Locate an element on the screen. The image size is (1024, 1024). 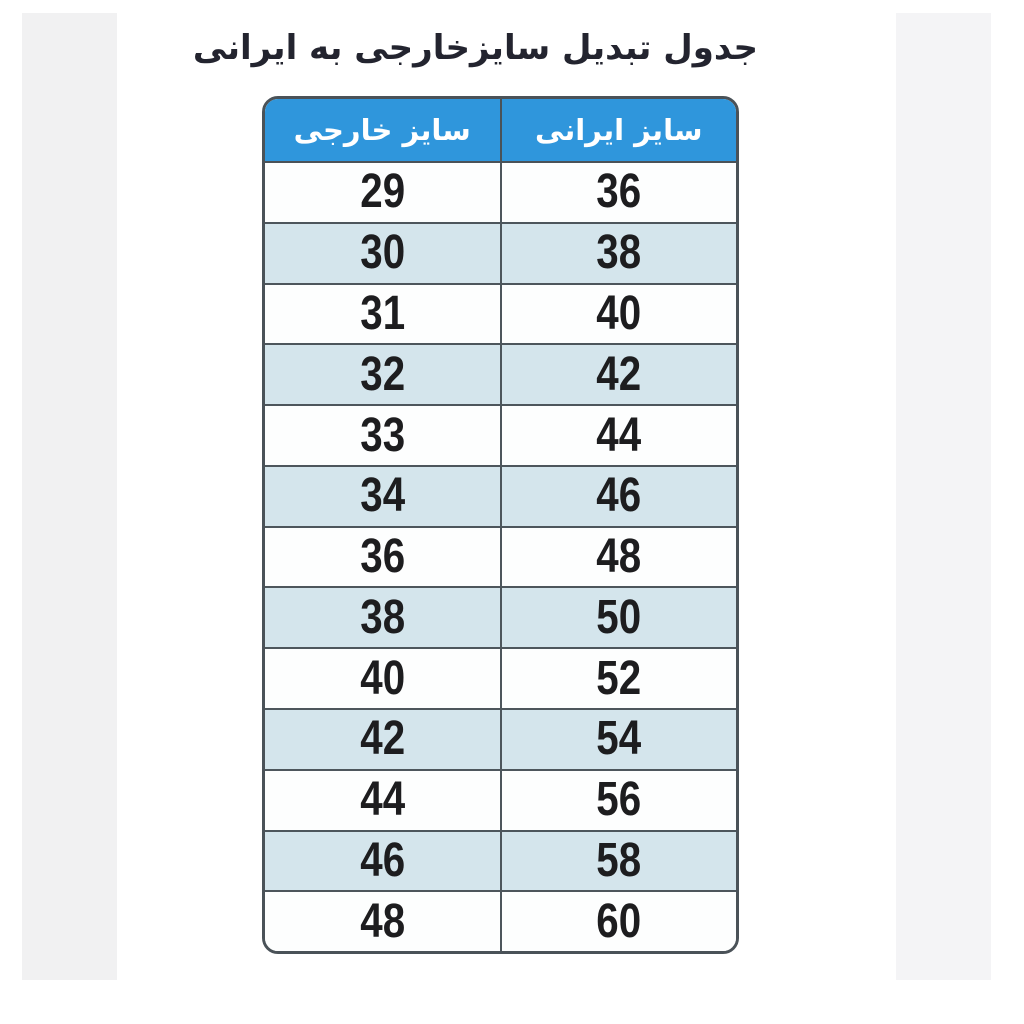
iranian-size-value: 40 is located at coordinates (619, 313).